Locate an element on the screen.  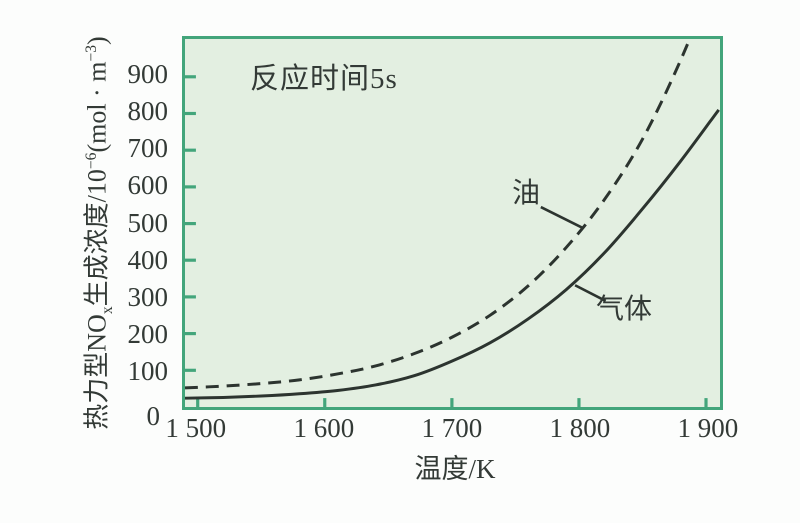
y-tick-label: 100 is located at coordinates (148, 370).